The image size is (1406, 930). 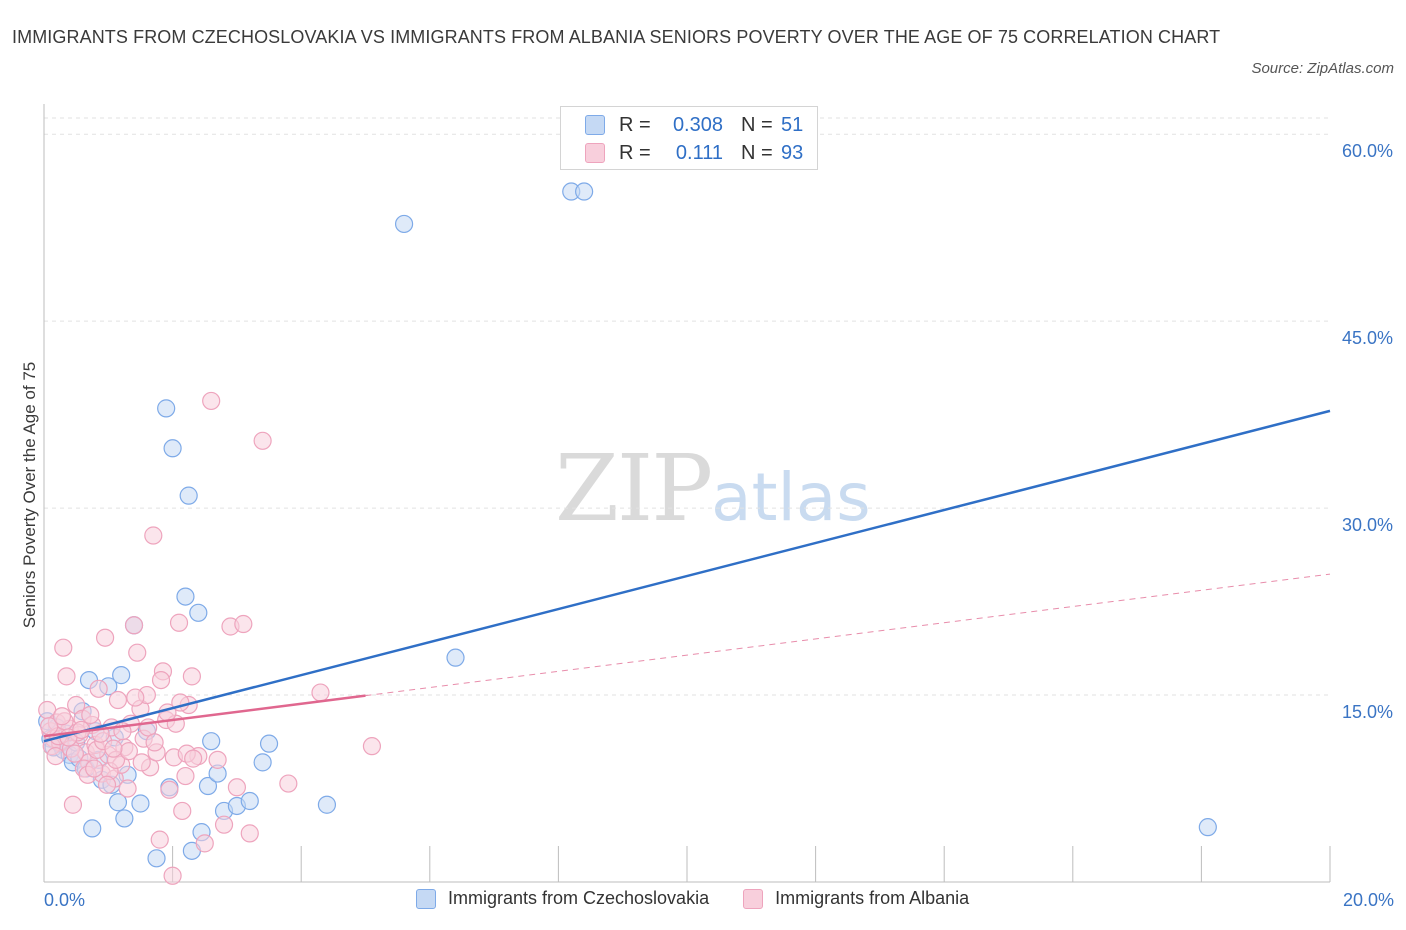 What do you see at coordinates (426, 898) in the screenshot?
I see `series-swatch-blue` at bounding box center [426, 898].